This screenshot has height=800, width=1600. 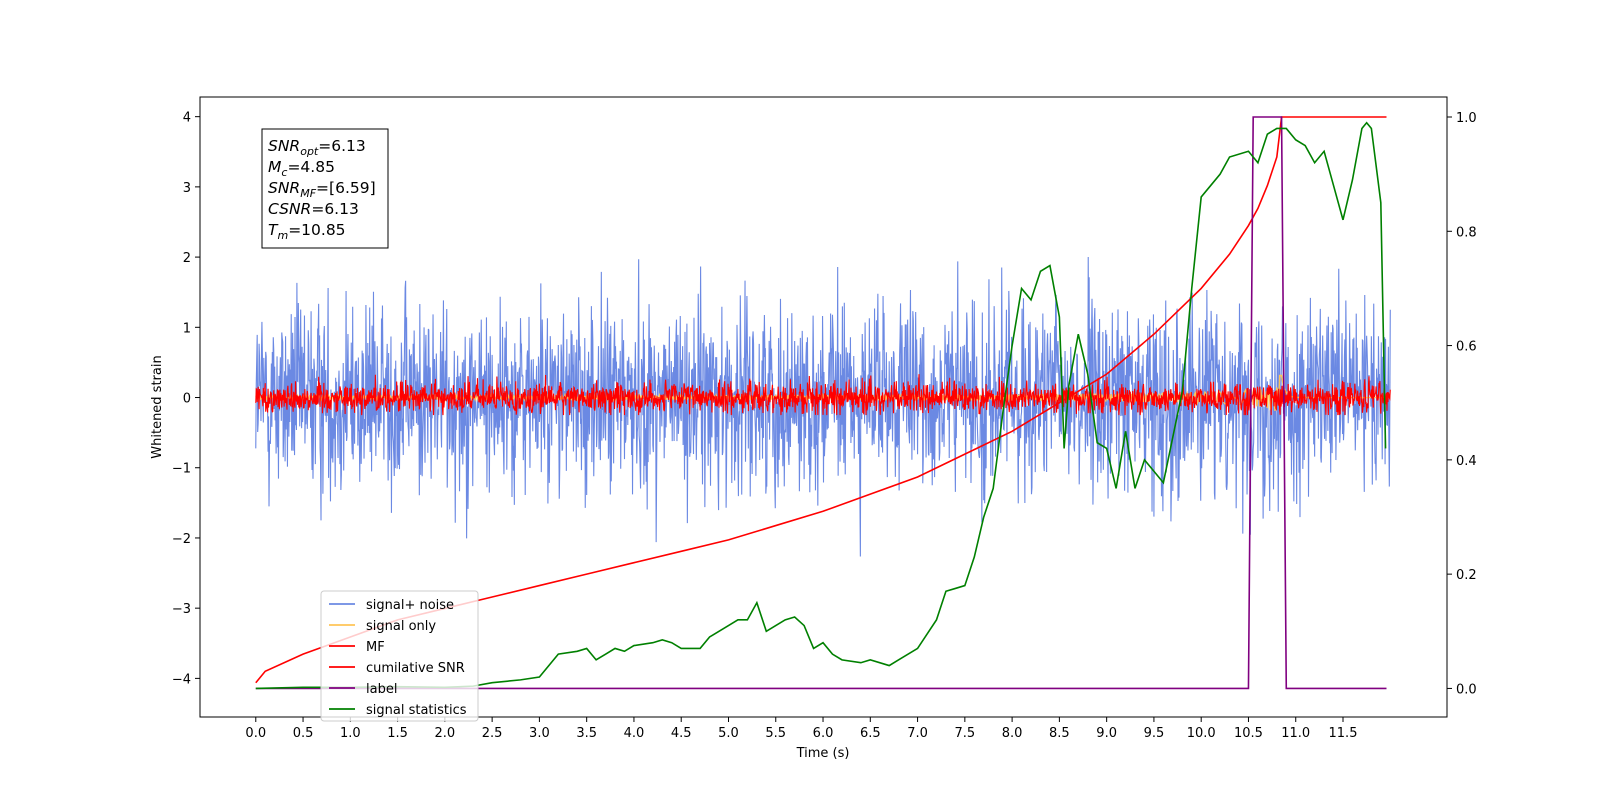 What do you see at coordinates (964, 733) in the screenshot?
I see `x-tick-label: 7.5` at bounding box center [964, 733].